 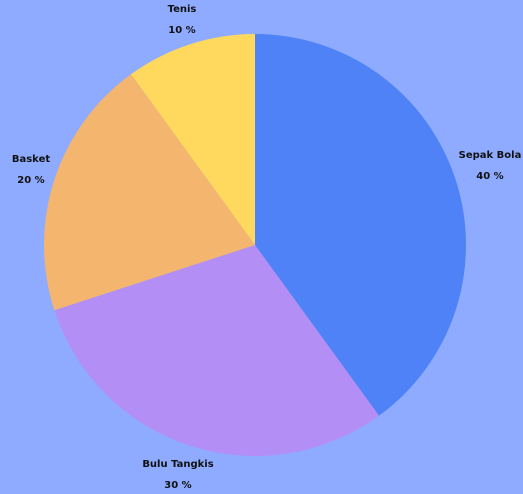 I want to click on slice-tenis, so click(x=192, y=139).